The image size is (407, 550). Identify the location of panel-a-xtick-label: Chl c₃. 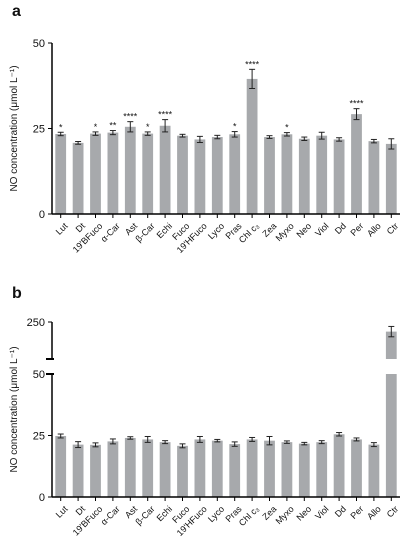
(249, 233).